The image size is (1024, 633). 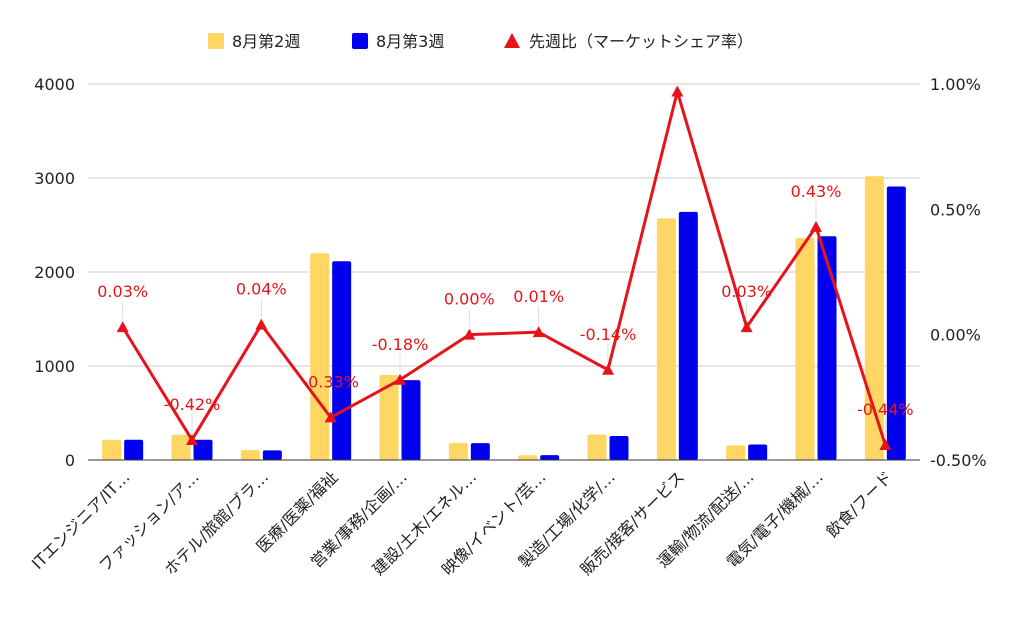 What do you see at coordinates (958, 272) in the screenshot?
I see `right-axis-ticks: -0.50% 0.00% 0.50% 1.00%` at bounding box center [958, 272].